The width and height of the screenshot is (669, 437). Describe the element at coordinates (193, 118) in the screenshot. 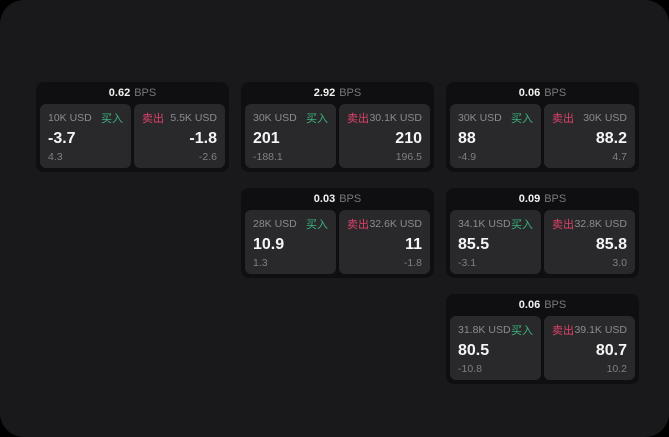

I see `sell-amount: 5.5K USD` at that location.